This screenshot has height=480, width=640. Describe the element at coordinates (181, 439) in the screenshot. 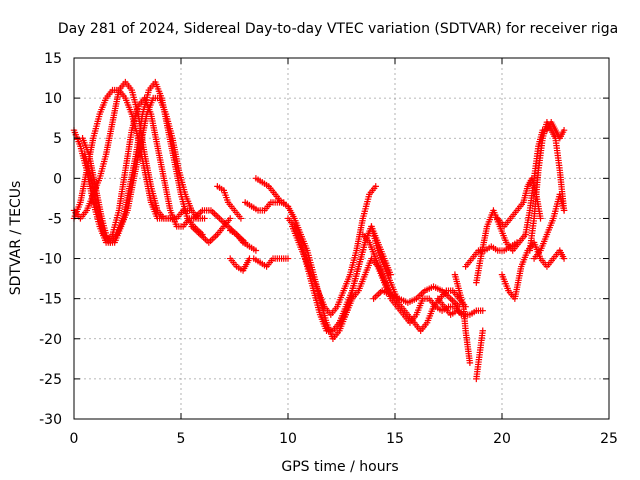

I see `x-tick-label: 5` at that location.